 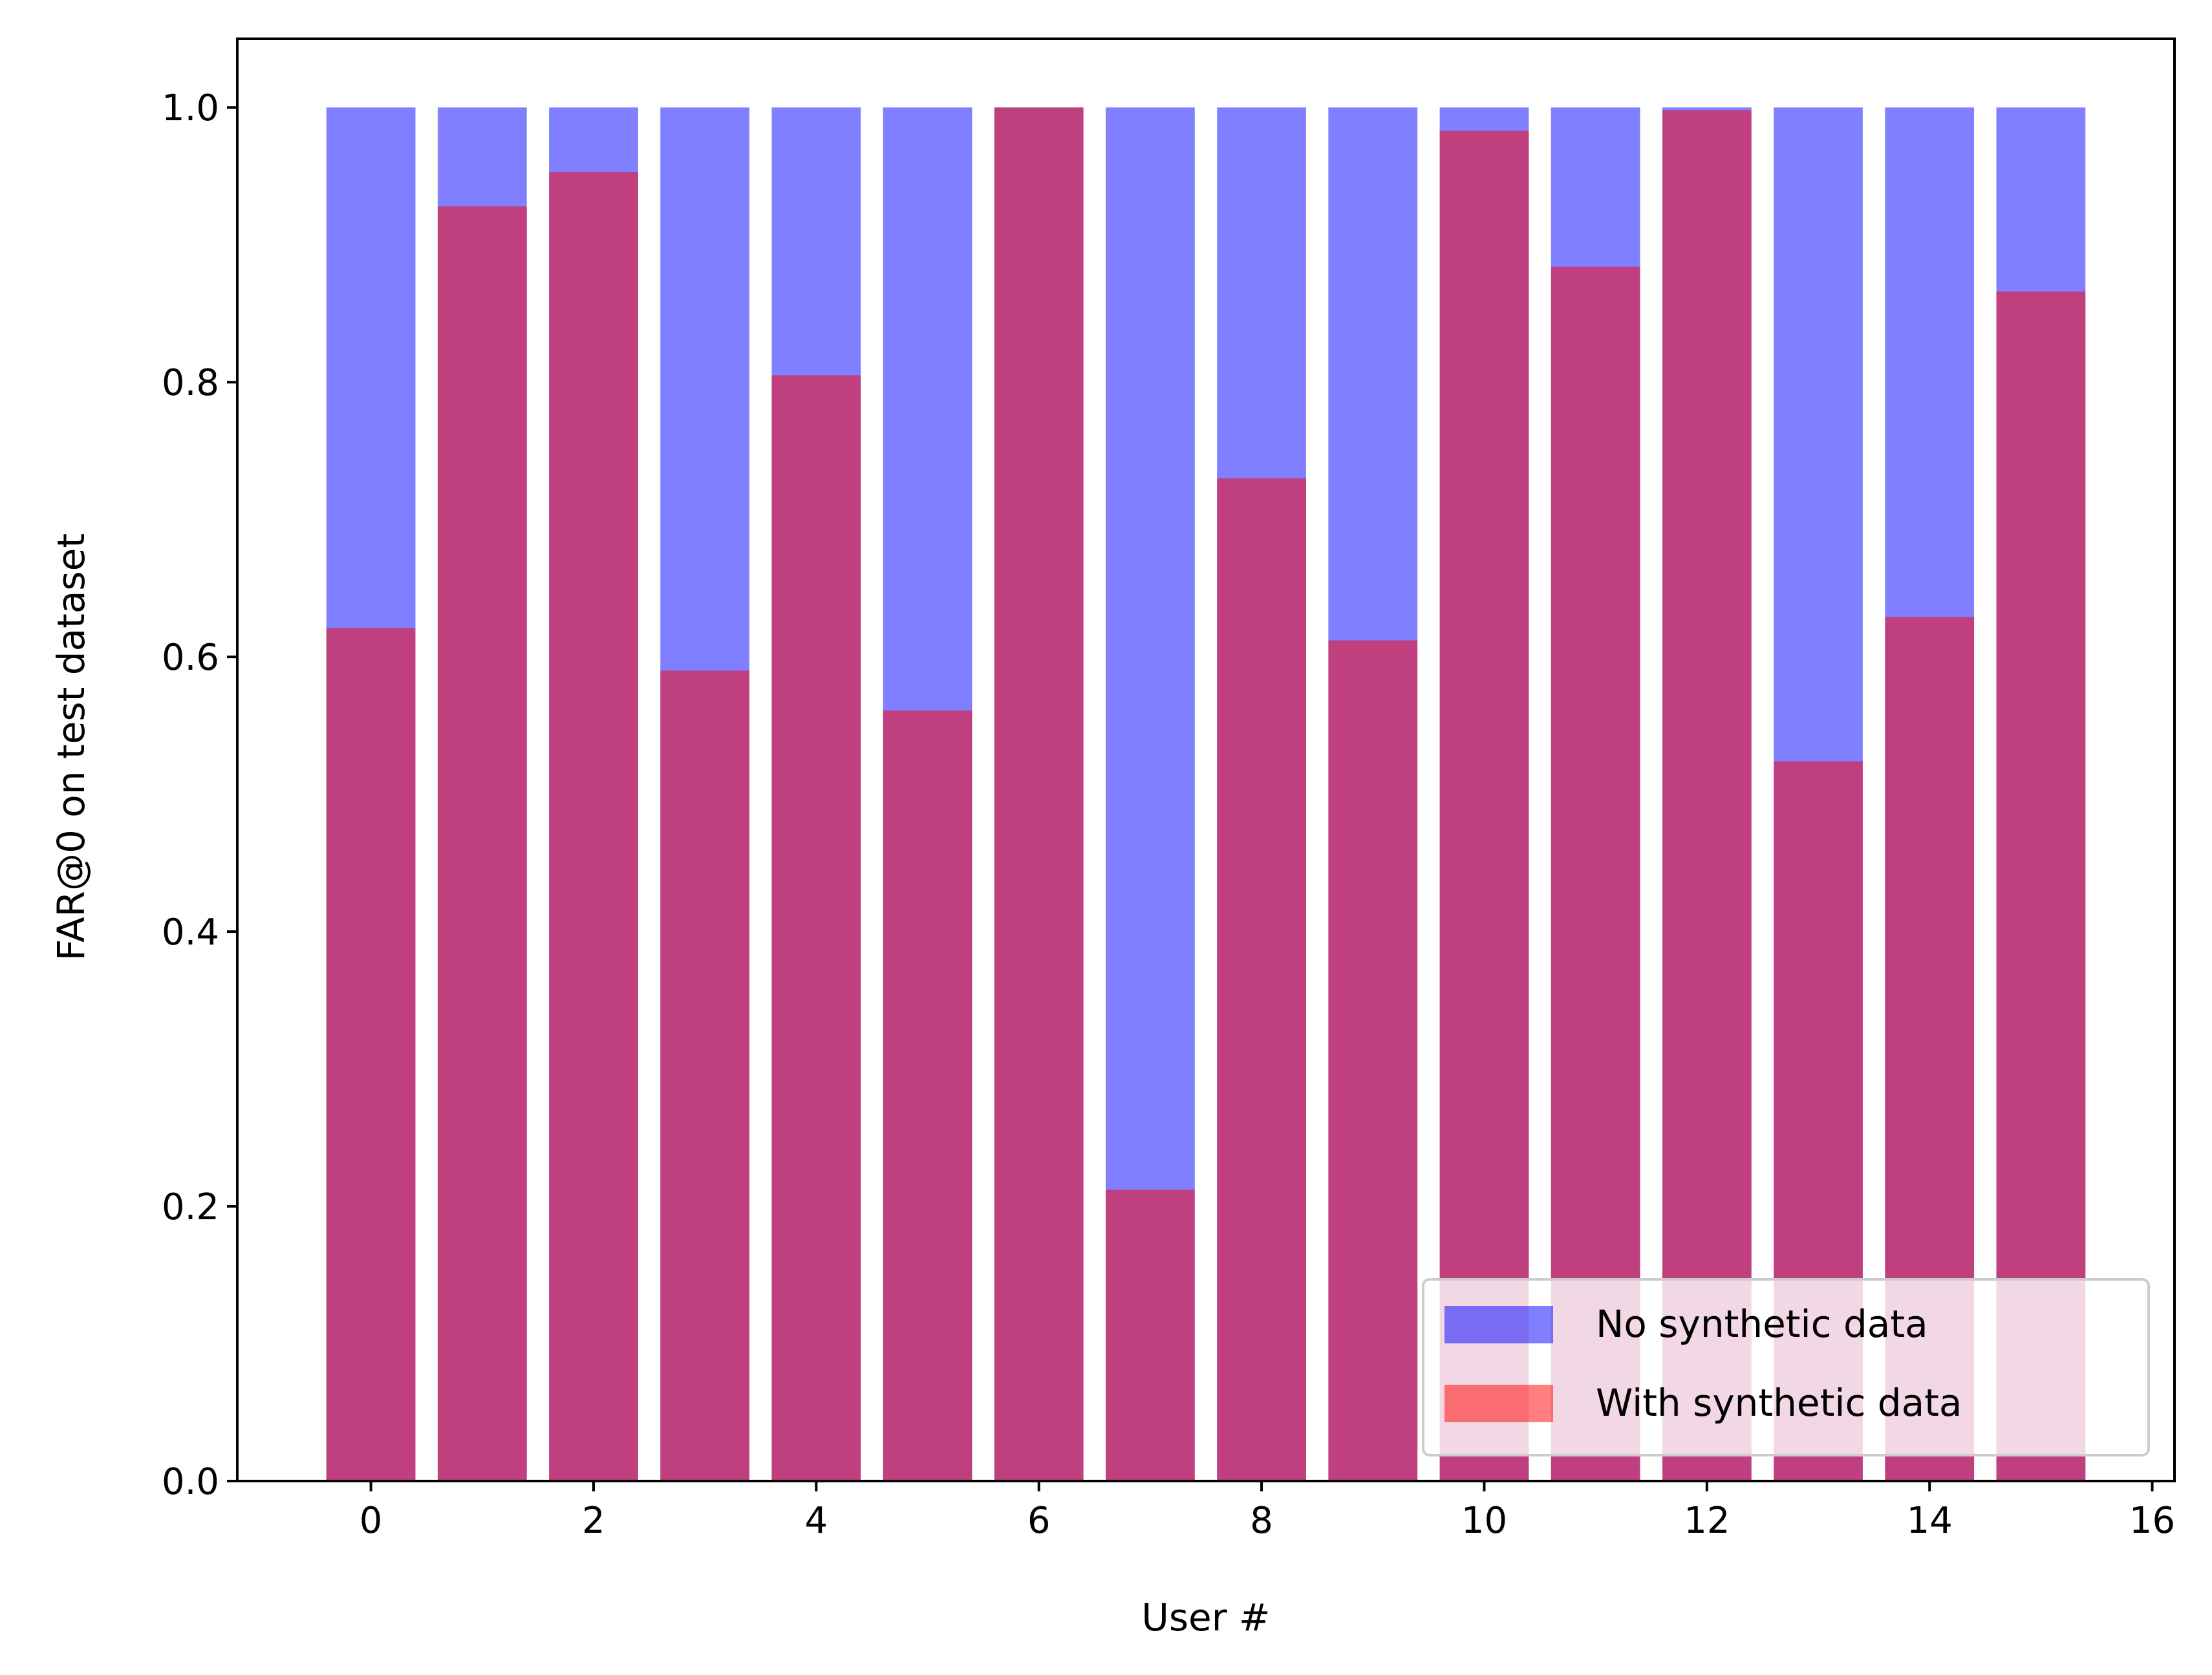 I want to click on x-tick-label: 0, so click(x=371, y=1521).